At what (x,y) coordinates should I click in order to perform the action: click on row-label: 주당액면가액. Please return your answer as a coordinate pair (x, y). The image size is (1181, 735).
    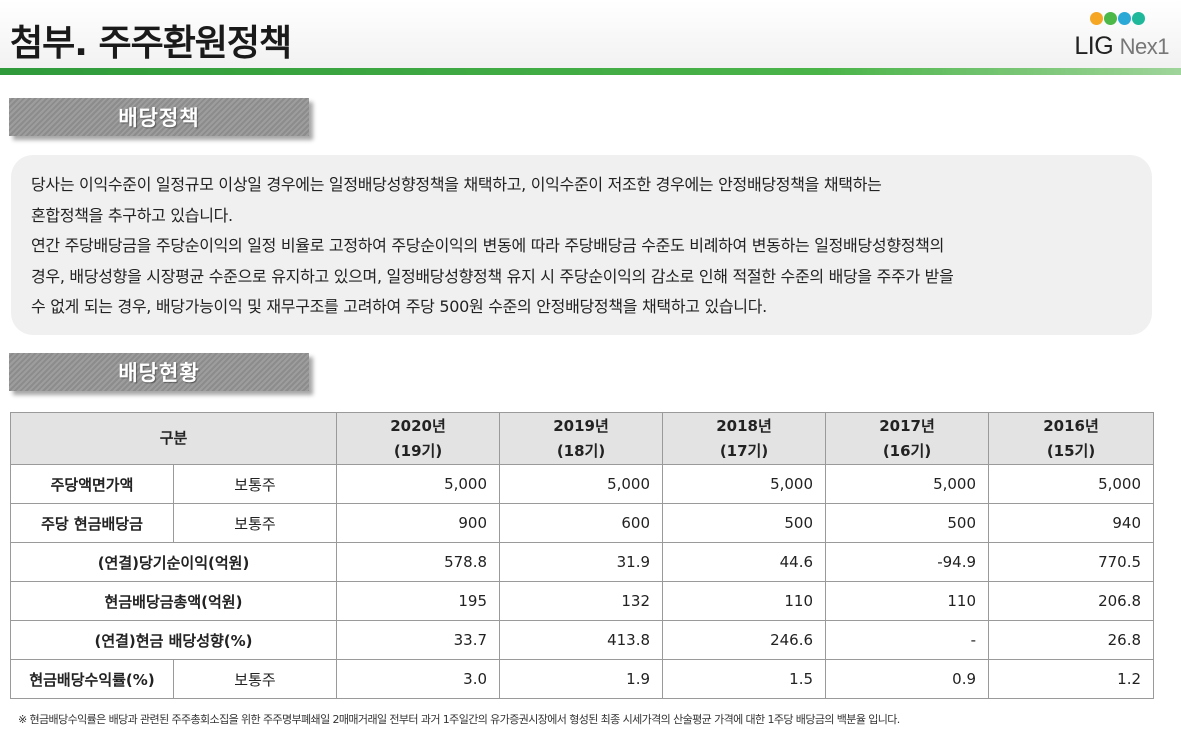
    Looking at the image, I should click on (92, 484).